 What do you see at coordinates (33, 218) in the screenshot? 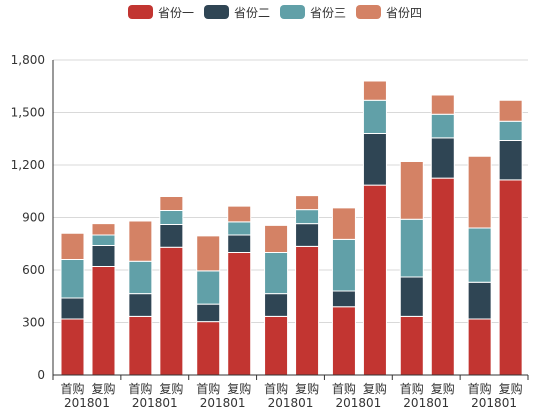
I see `y-tick-label: 900` at bounding box center [33, 218].